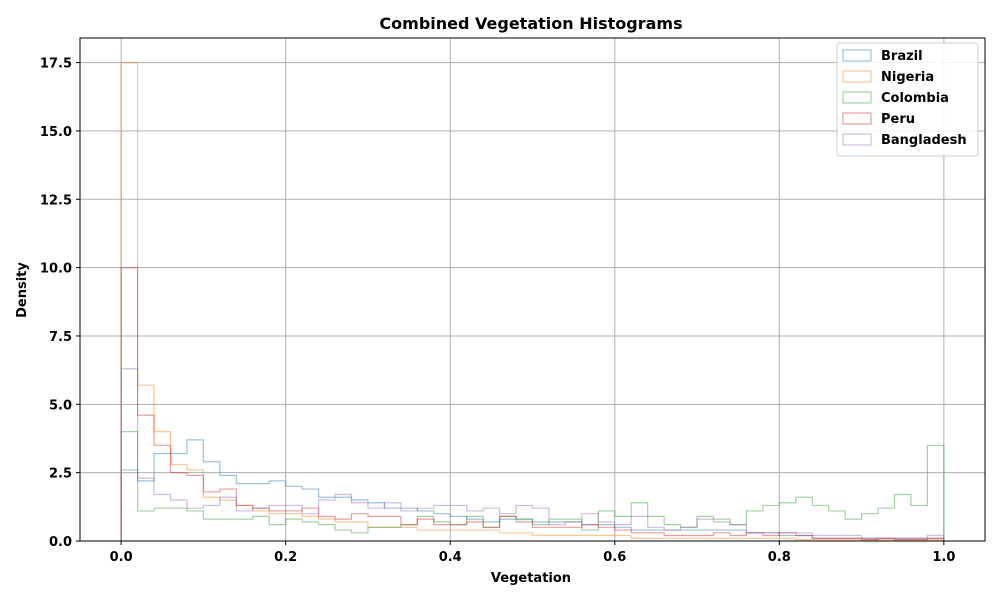  What do you see at coordinates (56, 269) in the screenshot?
I see `y-tick-label: 10.0` at bounding box center [56, 269].